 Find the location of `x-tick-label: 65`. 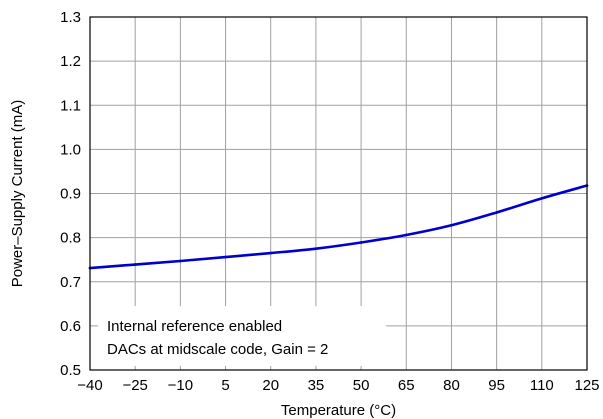

x-tick-label: 65 is located at coordinates (406, 385).